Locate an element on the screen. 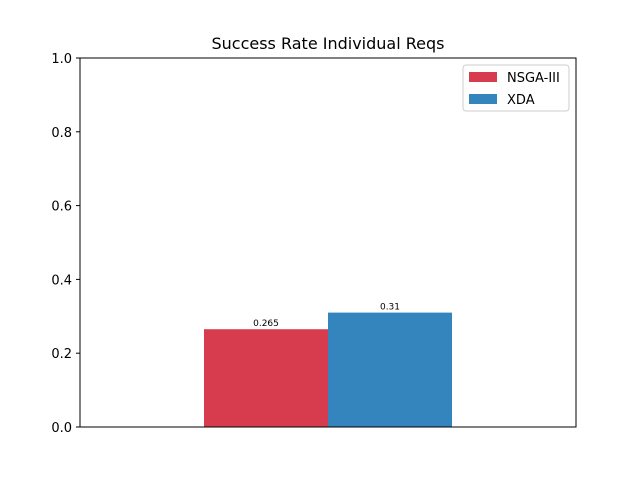 This screenshot has width=640, height=480. bar-nsga-iii is located at coordinates (266, 378).